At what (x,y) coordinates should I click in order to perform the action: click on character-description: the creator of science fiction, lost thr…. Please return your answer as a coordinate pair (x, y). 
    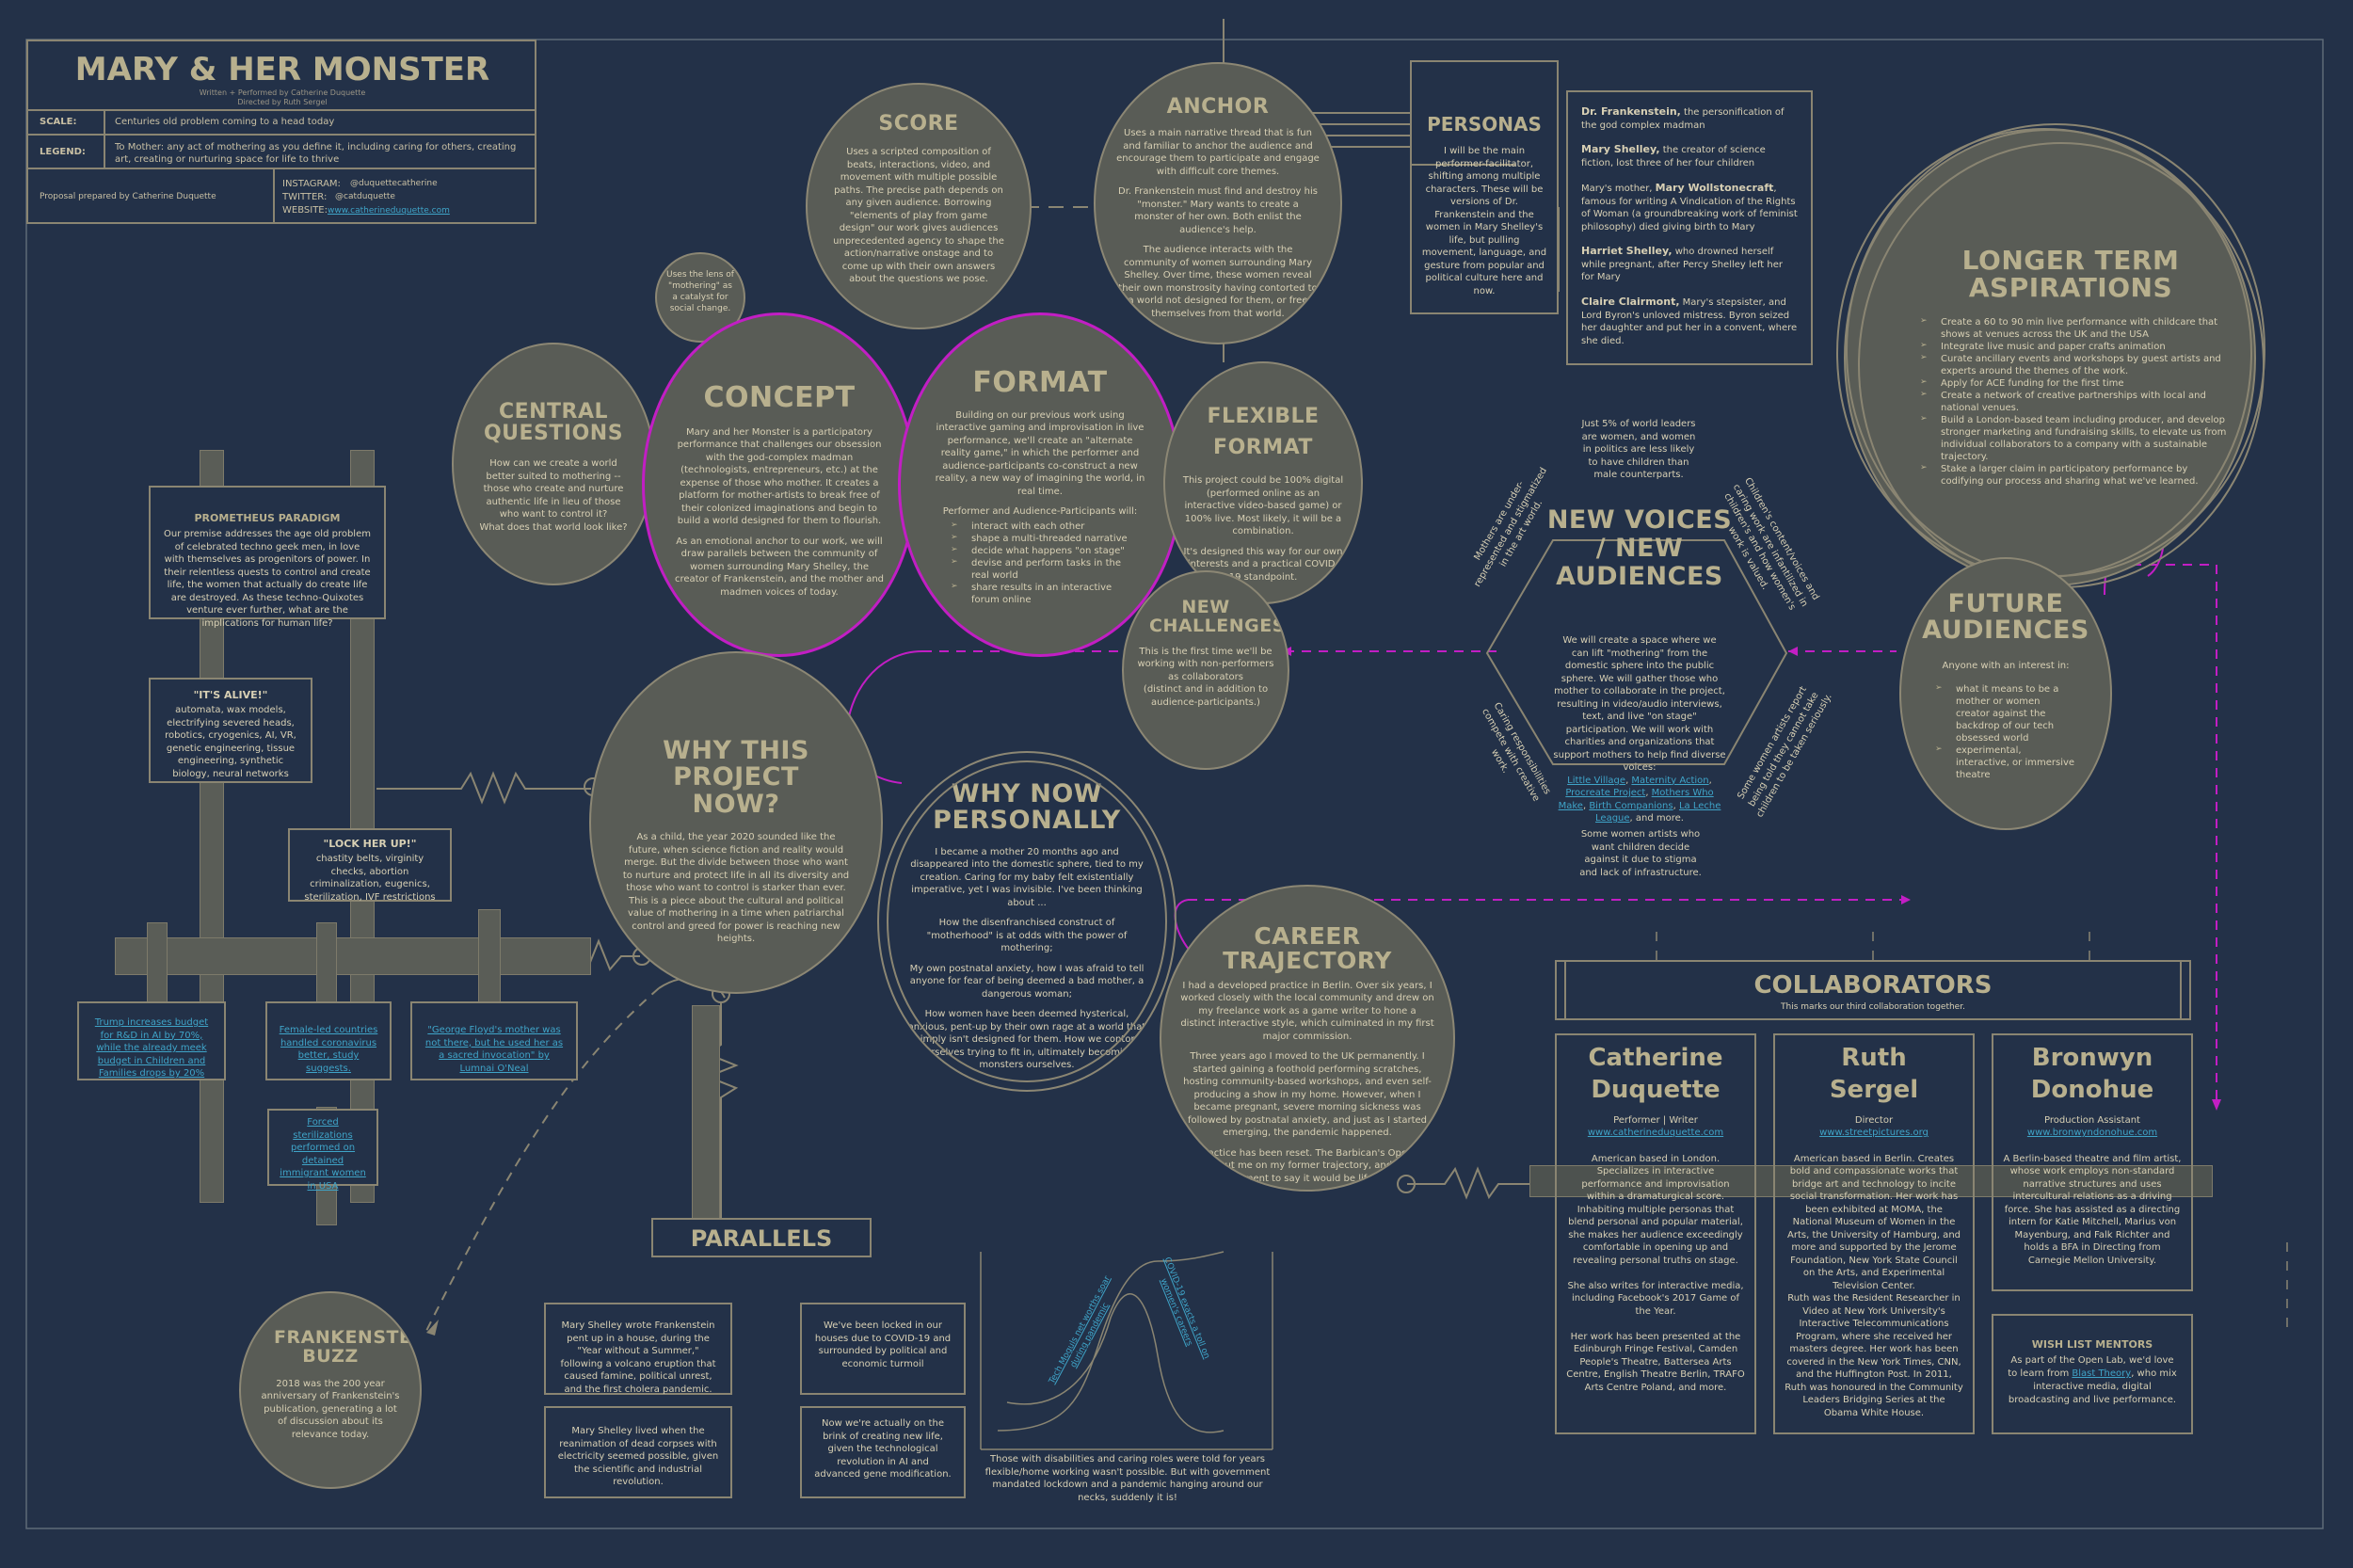
    Looking at the image, I should click on (1674, 157).